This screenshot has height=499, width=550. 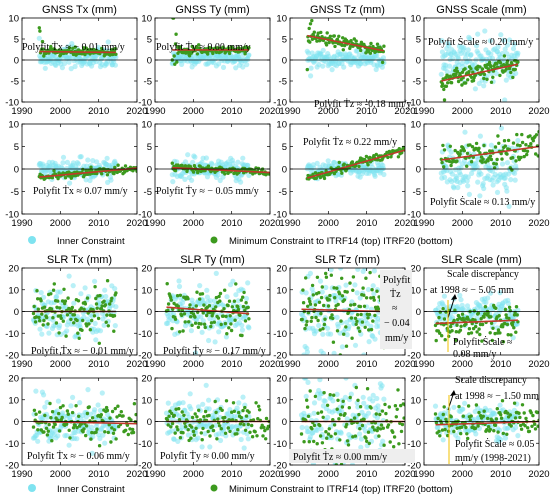 I want to click on y-tick-label: -20, so click(x=145, y=466).